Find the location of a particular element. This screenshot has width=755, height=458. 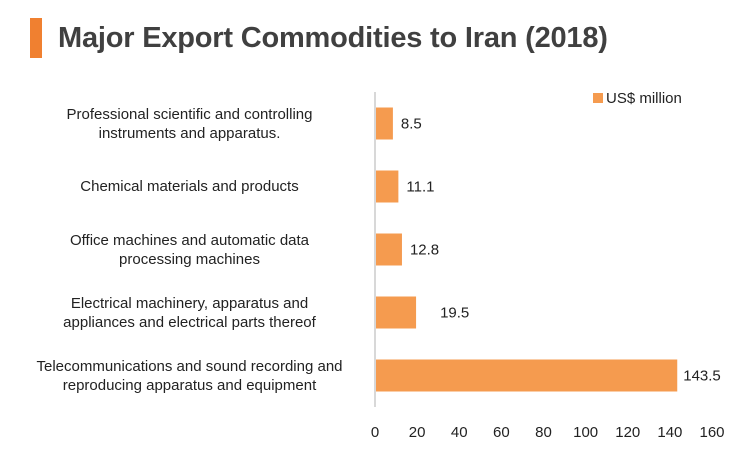

x-tick-label: 80 is located at coordinates (543, 432).